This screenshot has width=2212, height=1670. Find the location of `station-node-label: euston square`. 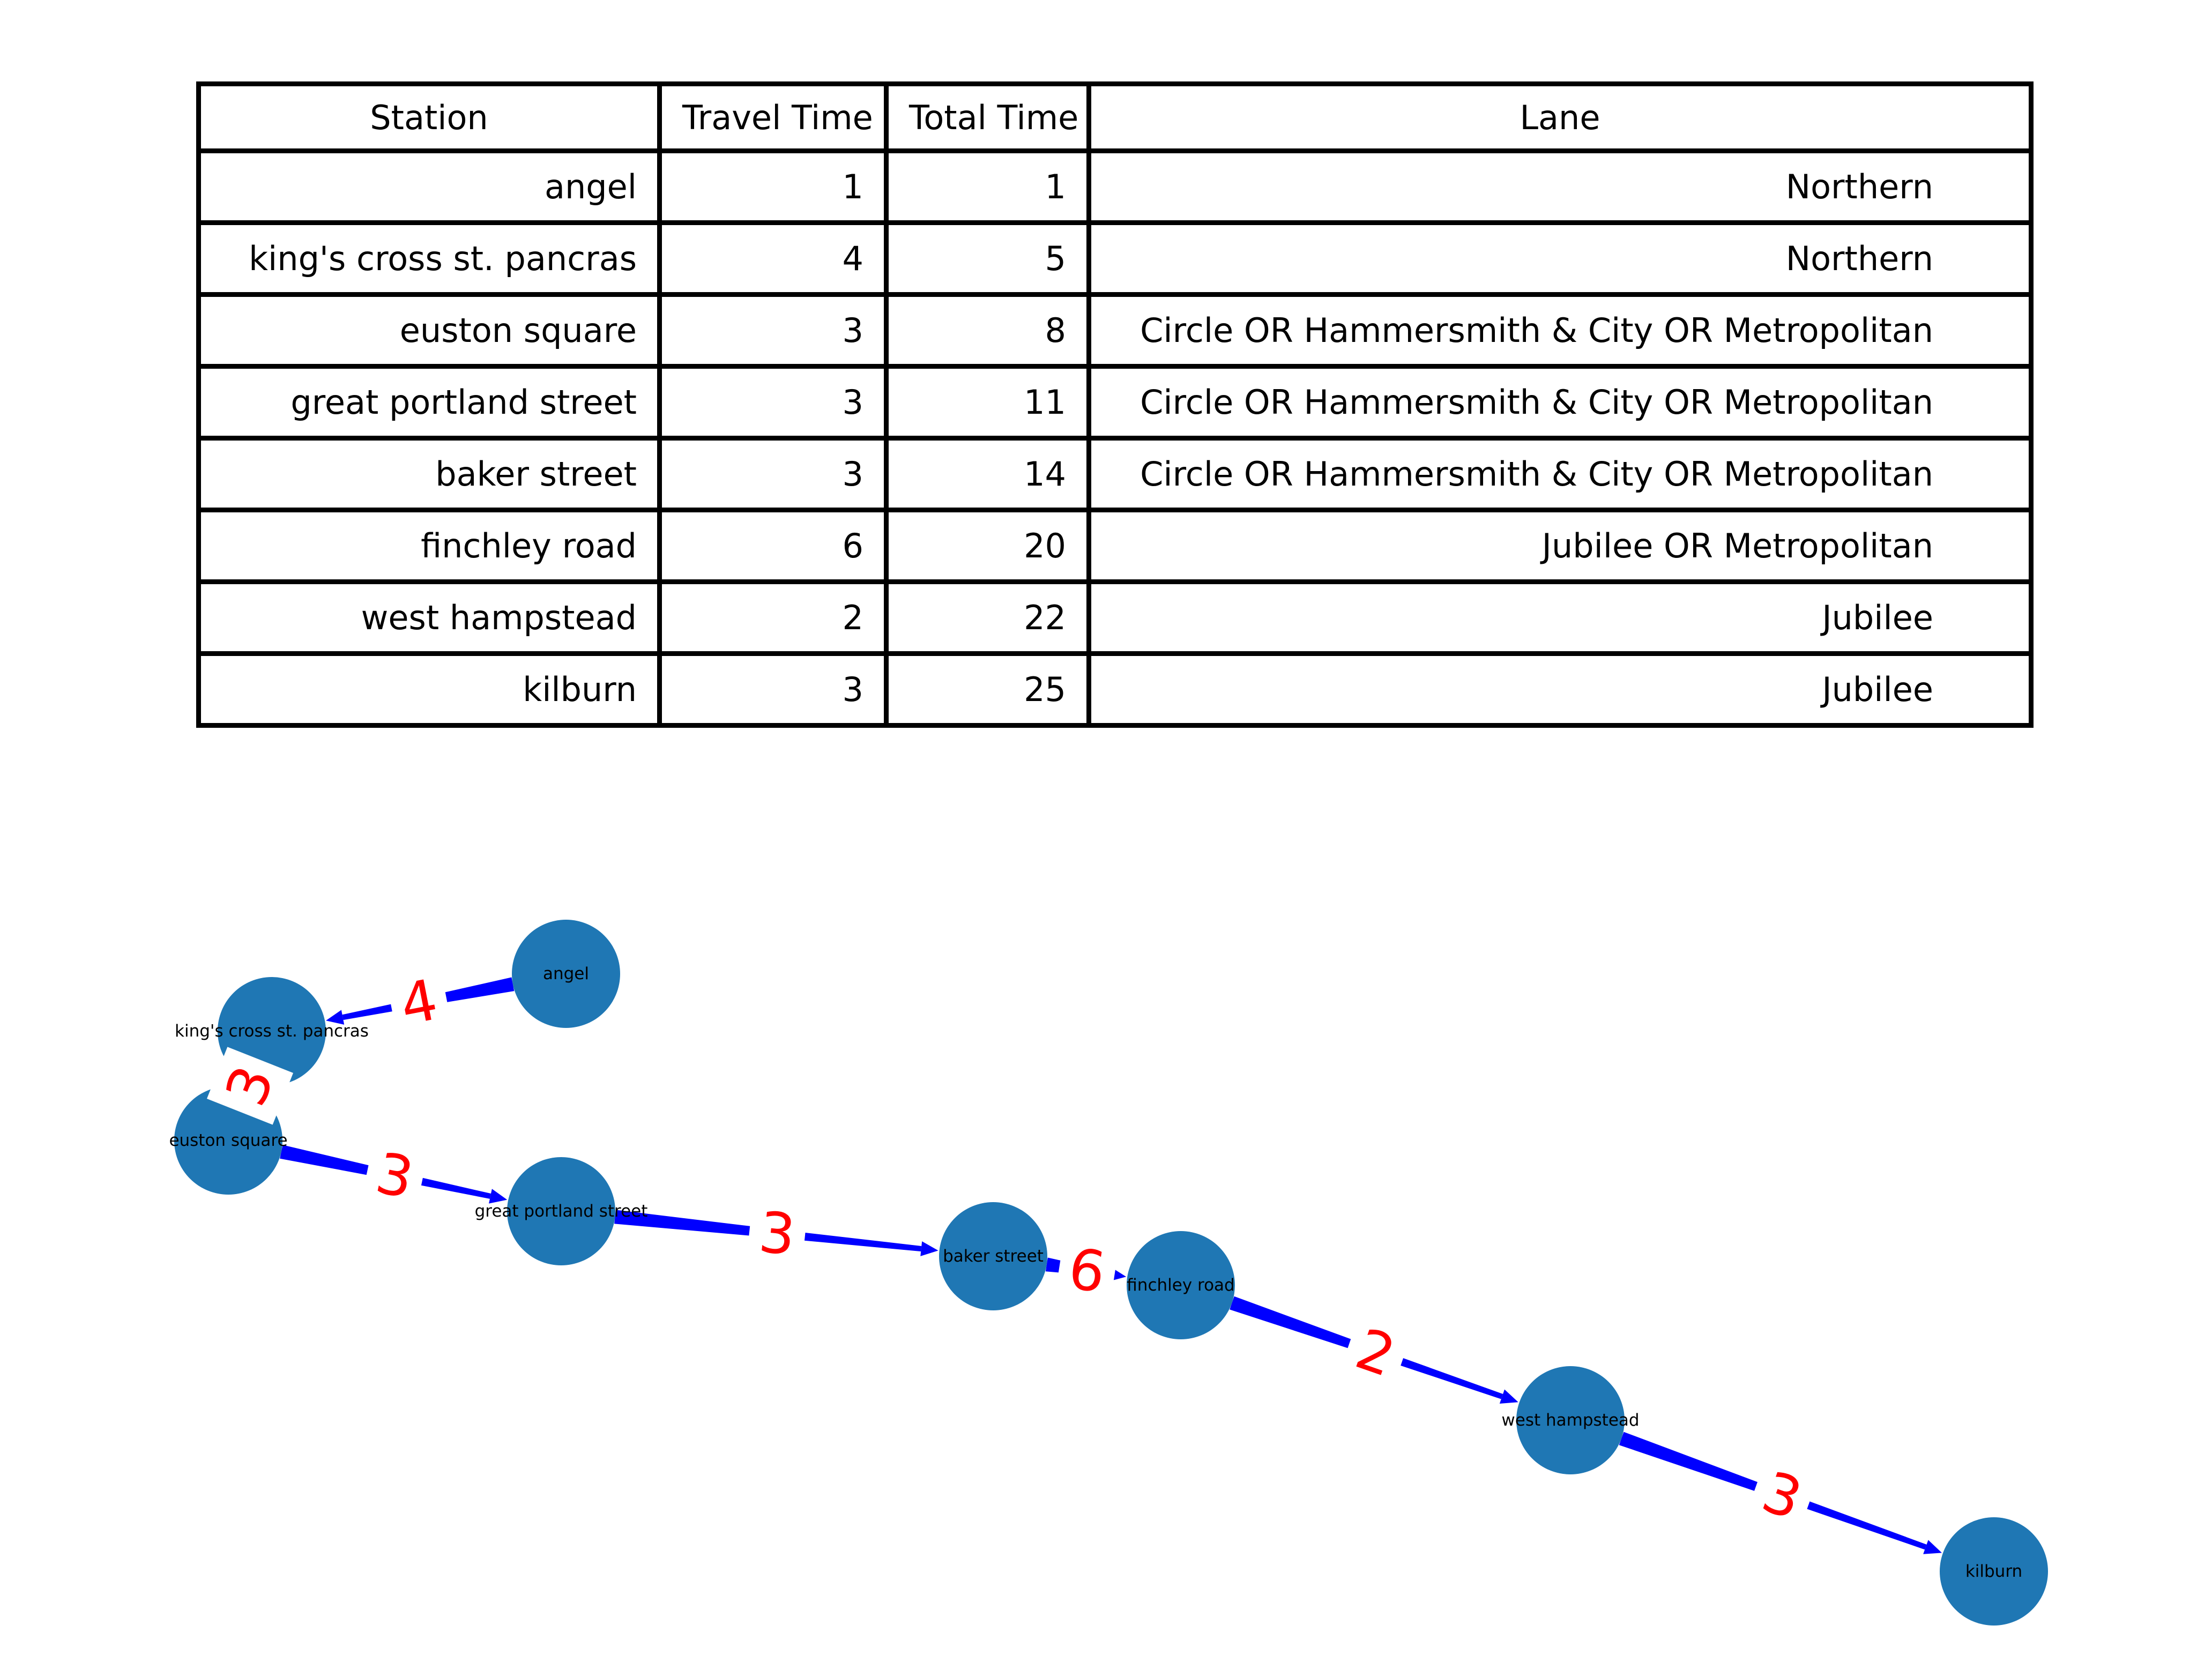

station-node-label: euston square is located at coordinates (228, 1141).